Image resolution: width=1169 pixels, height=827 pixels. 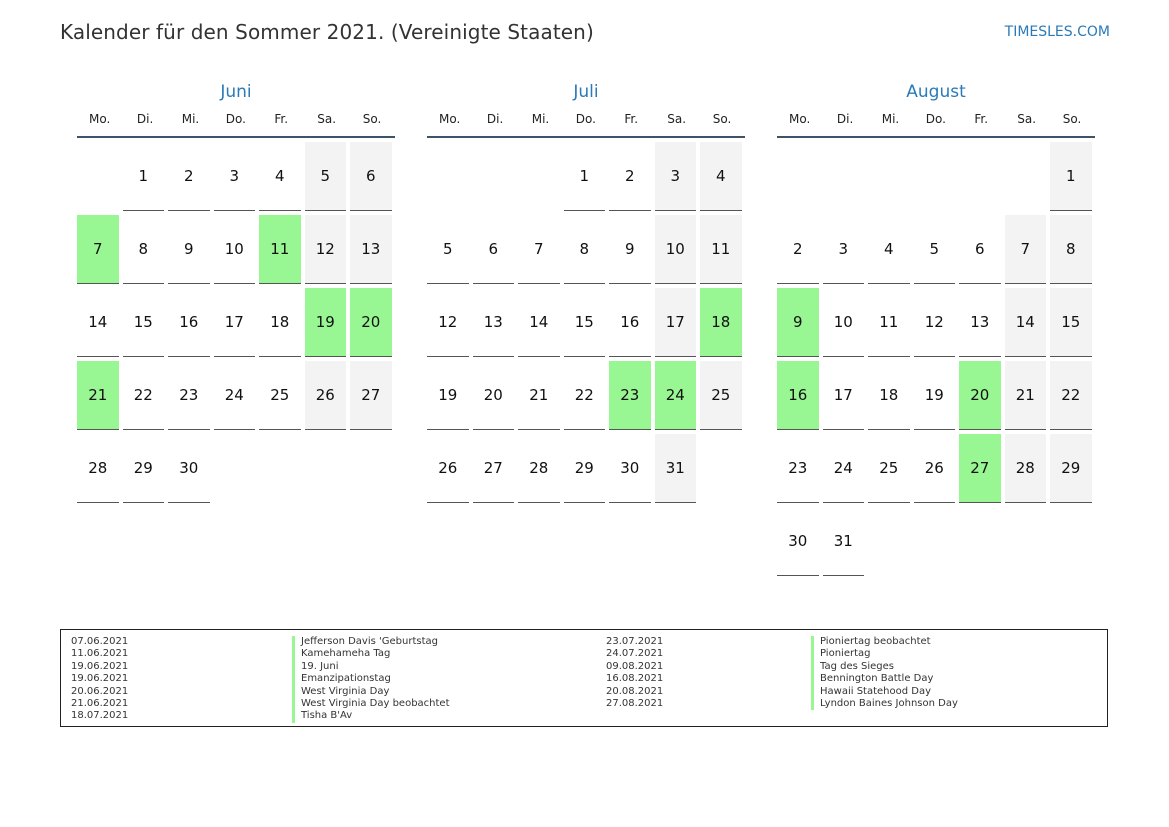 I want to click on site-link: TIMESLES.COM, so click(x=1057, y=32).